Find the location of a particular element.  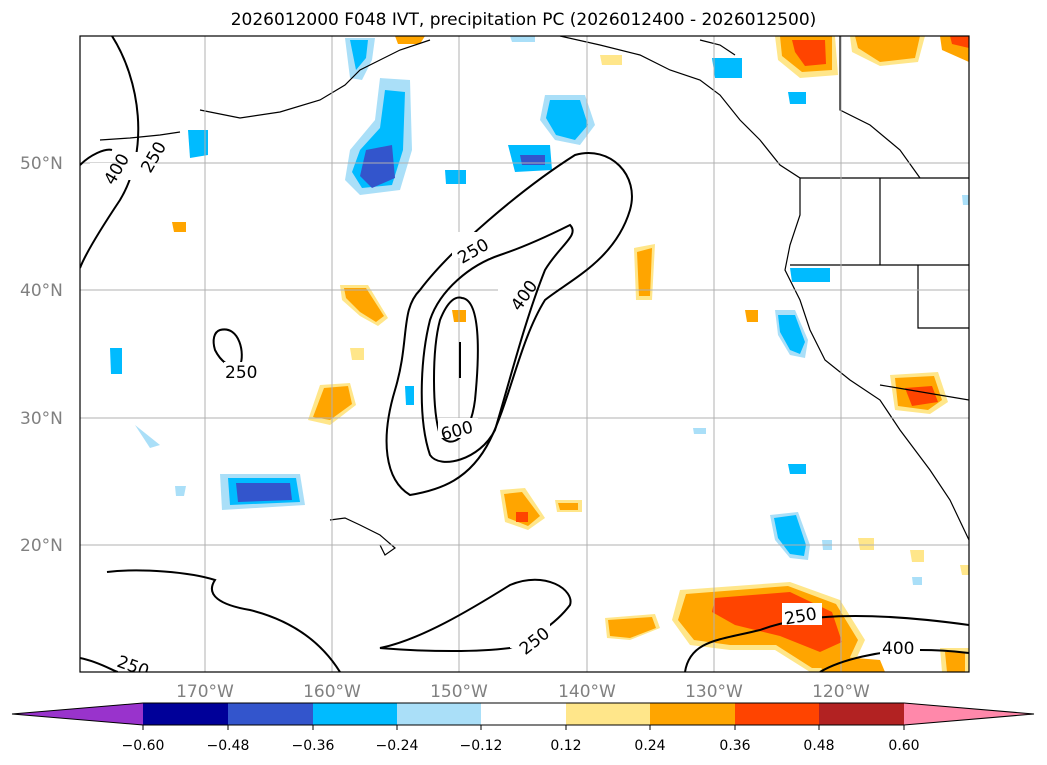

colorbar-tick-label: 0.12 is located at coordinates (565, 746).